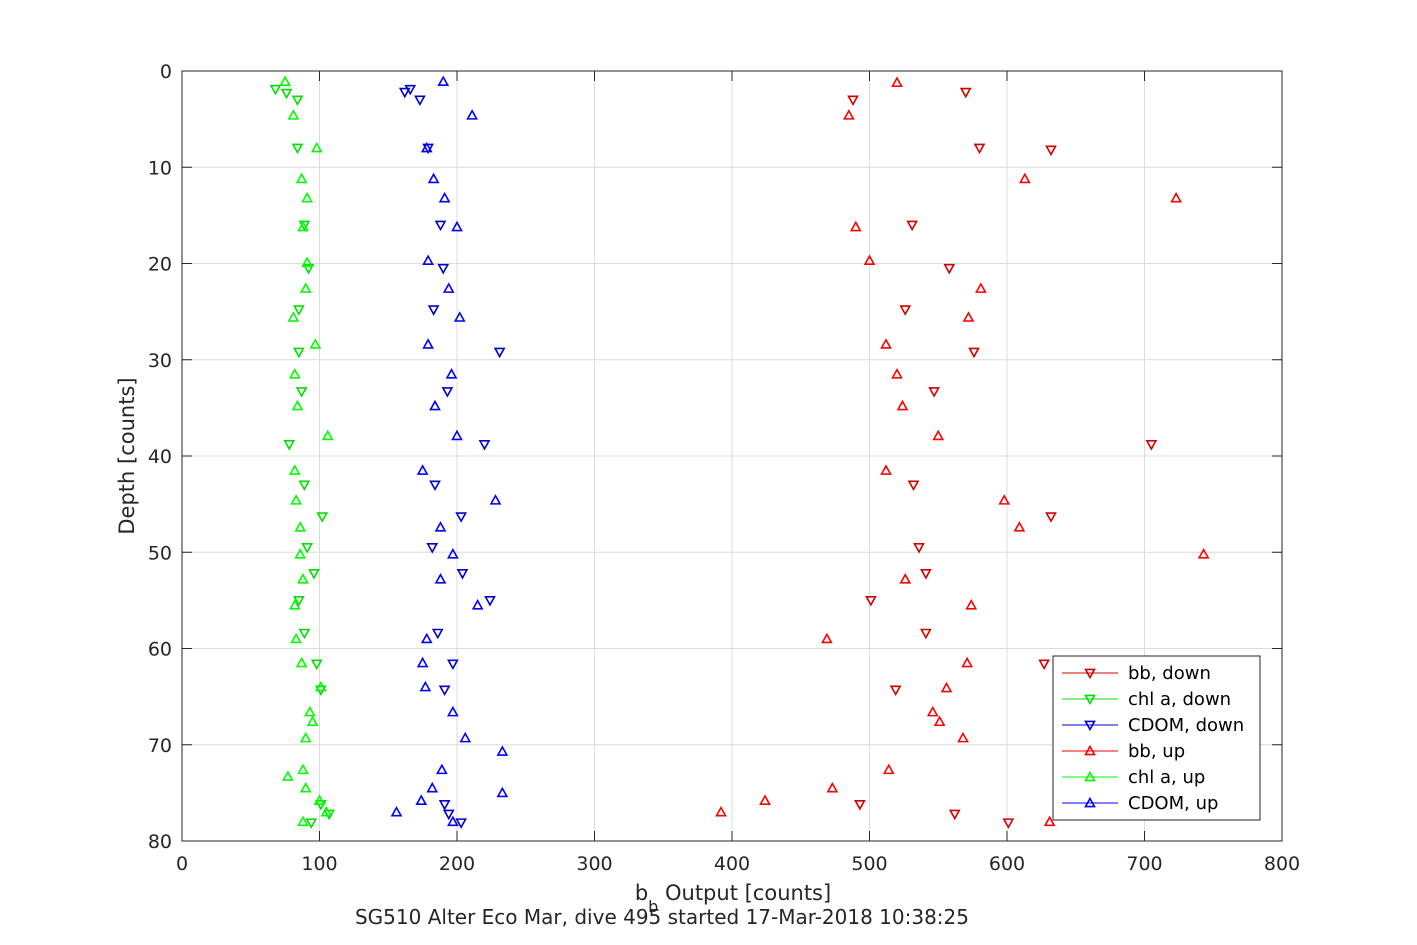 This screenshot has height=945, width=1417. Describe the element at coordinates (1156, 738) in the screenshot. I see `legend-box` at that location.